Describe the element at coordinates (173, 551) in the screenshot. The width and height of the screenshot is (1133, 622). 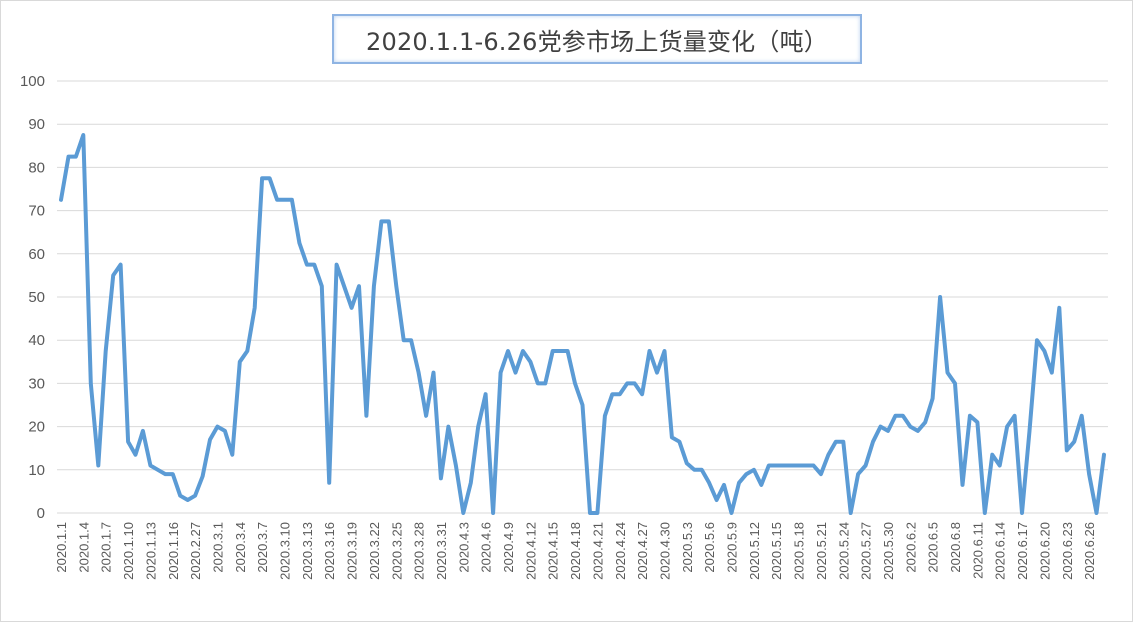
I see `x-tick-label: 2020.1.16` at that location.